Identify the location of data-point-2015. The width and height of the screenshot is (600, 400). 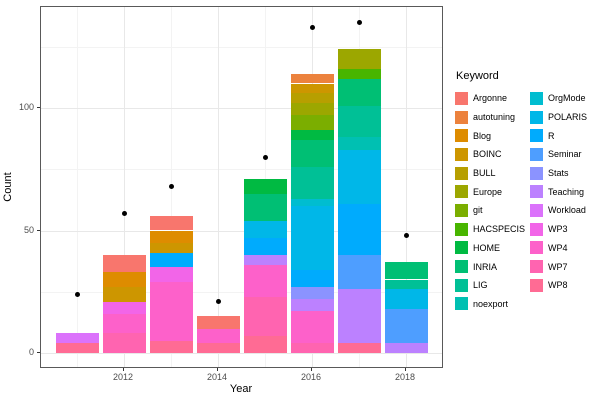
(265, 157).